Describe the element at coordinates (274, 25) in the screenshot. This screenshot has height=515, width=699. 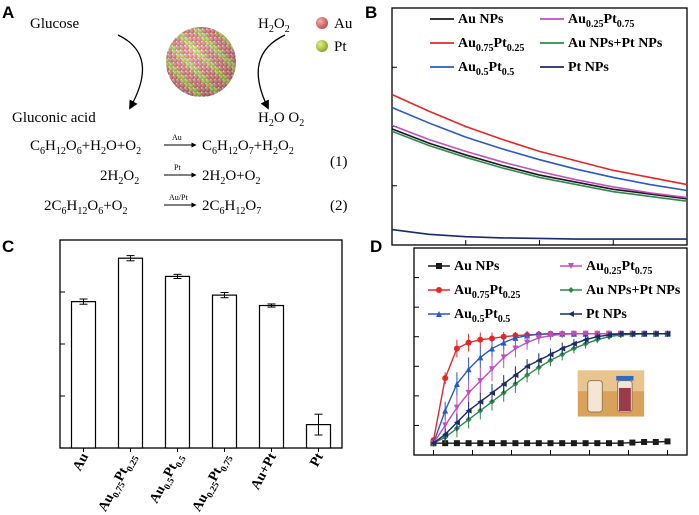
I see `h2o2-label: H2O2` at that location.